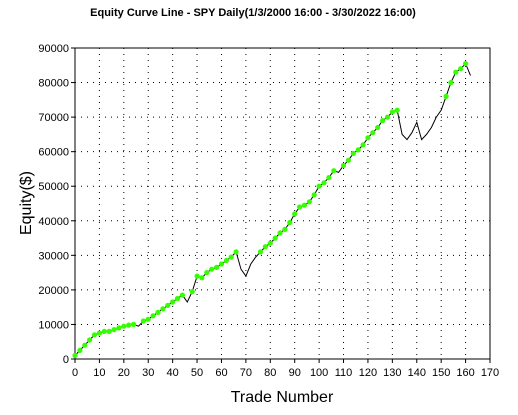  Describe the element at coordinates (221, 373) in the screenshot. I see `x-tick-label: 60` at that location.